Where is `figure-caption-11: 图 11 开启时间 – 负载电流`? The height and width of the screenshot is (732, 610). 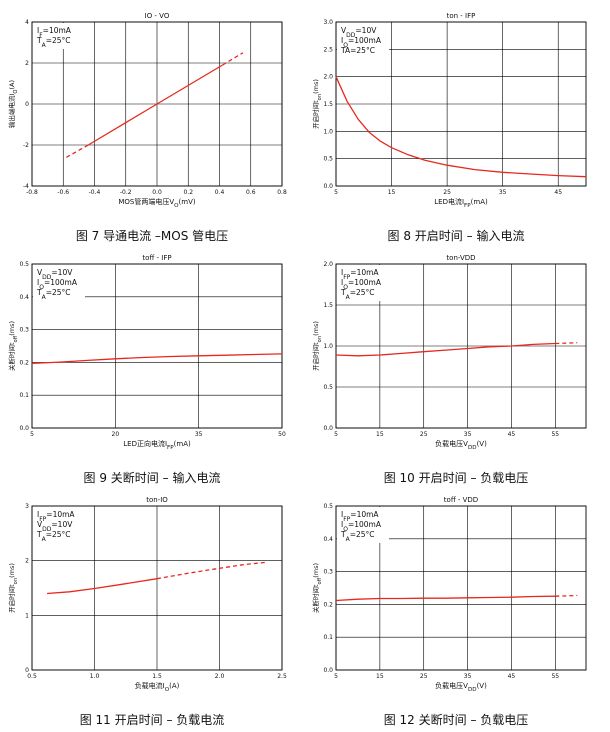 figure-caption-11: 图 11 开启时间 – 负载电流 is located at coordinates (152, 720).